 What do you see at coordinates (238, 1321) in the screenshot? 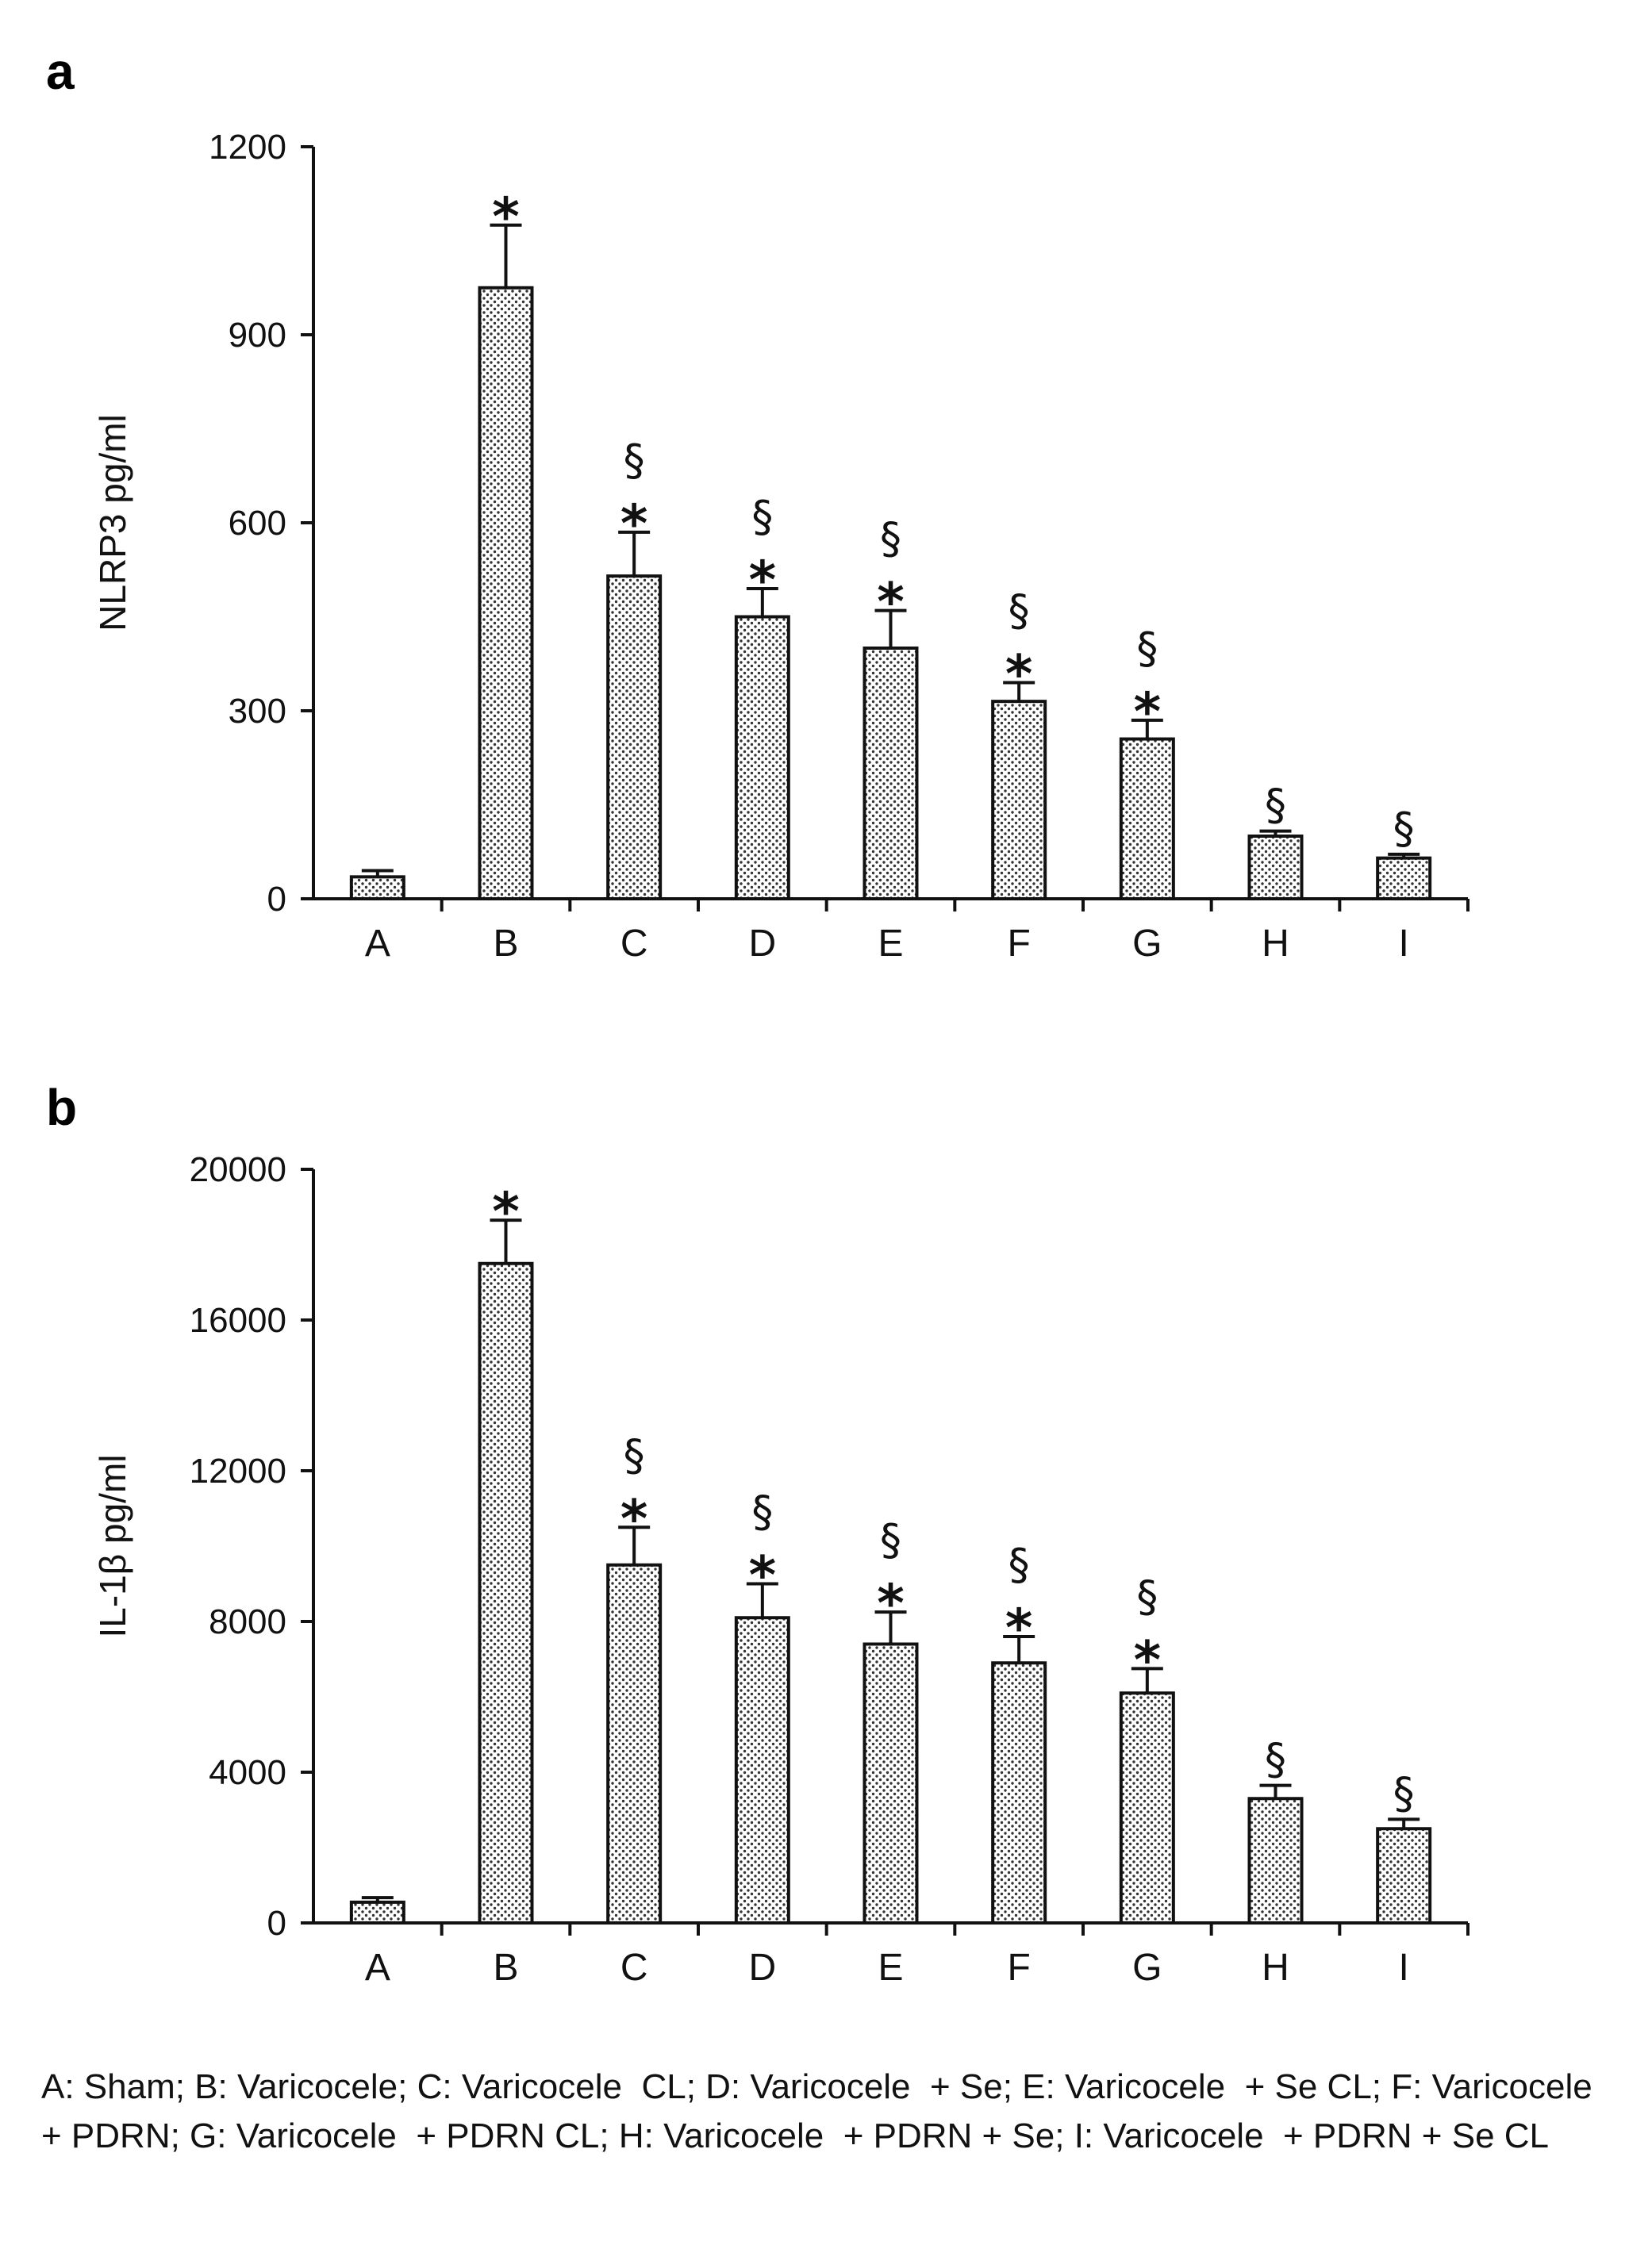
I see `y-tick-label: 16000` at bounding box center [238, 1321].